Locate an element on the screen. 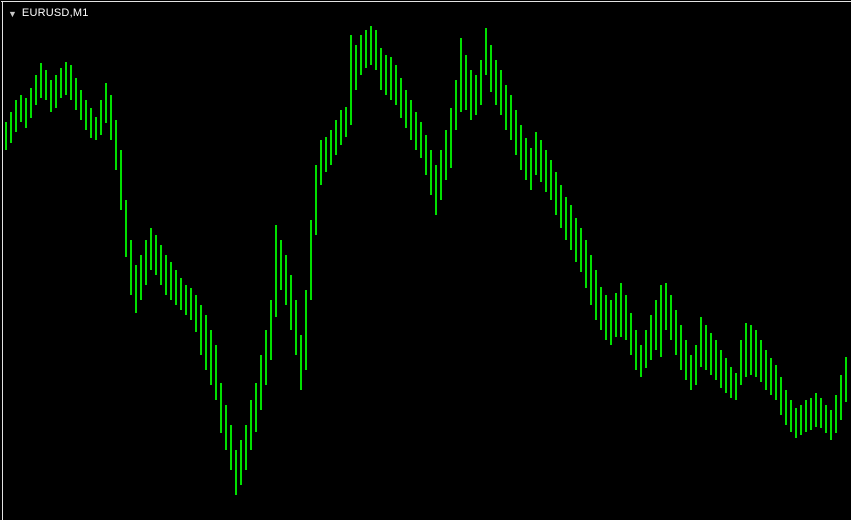  chart-header: ▼ EURUSD,M1 is located at coordinates (48, 13).